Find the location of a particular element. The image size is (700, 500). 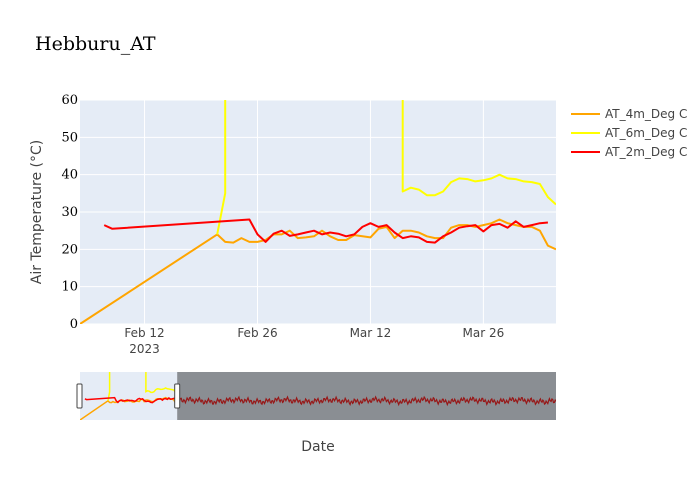

y-tick-label: 50 is located at coordinates (69, 137).